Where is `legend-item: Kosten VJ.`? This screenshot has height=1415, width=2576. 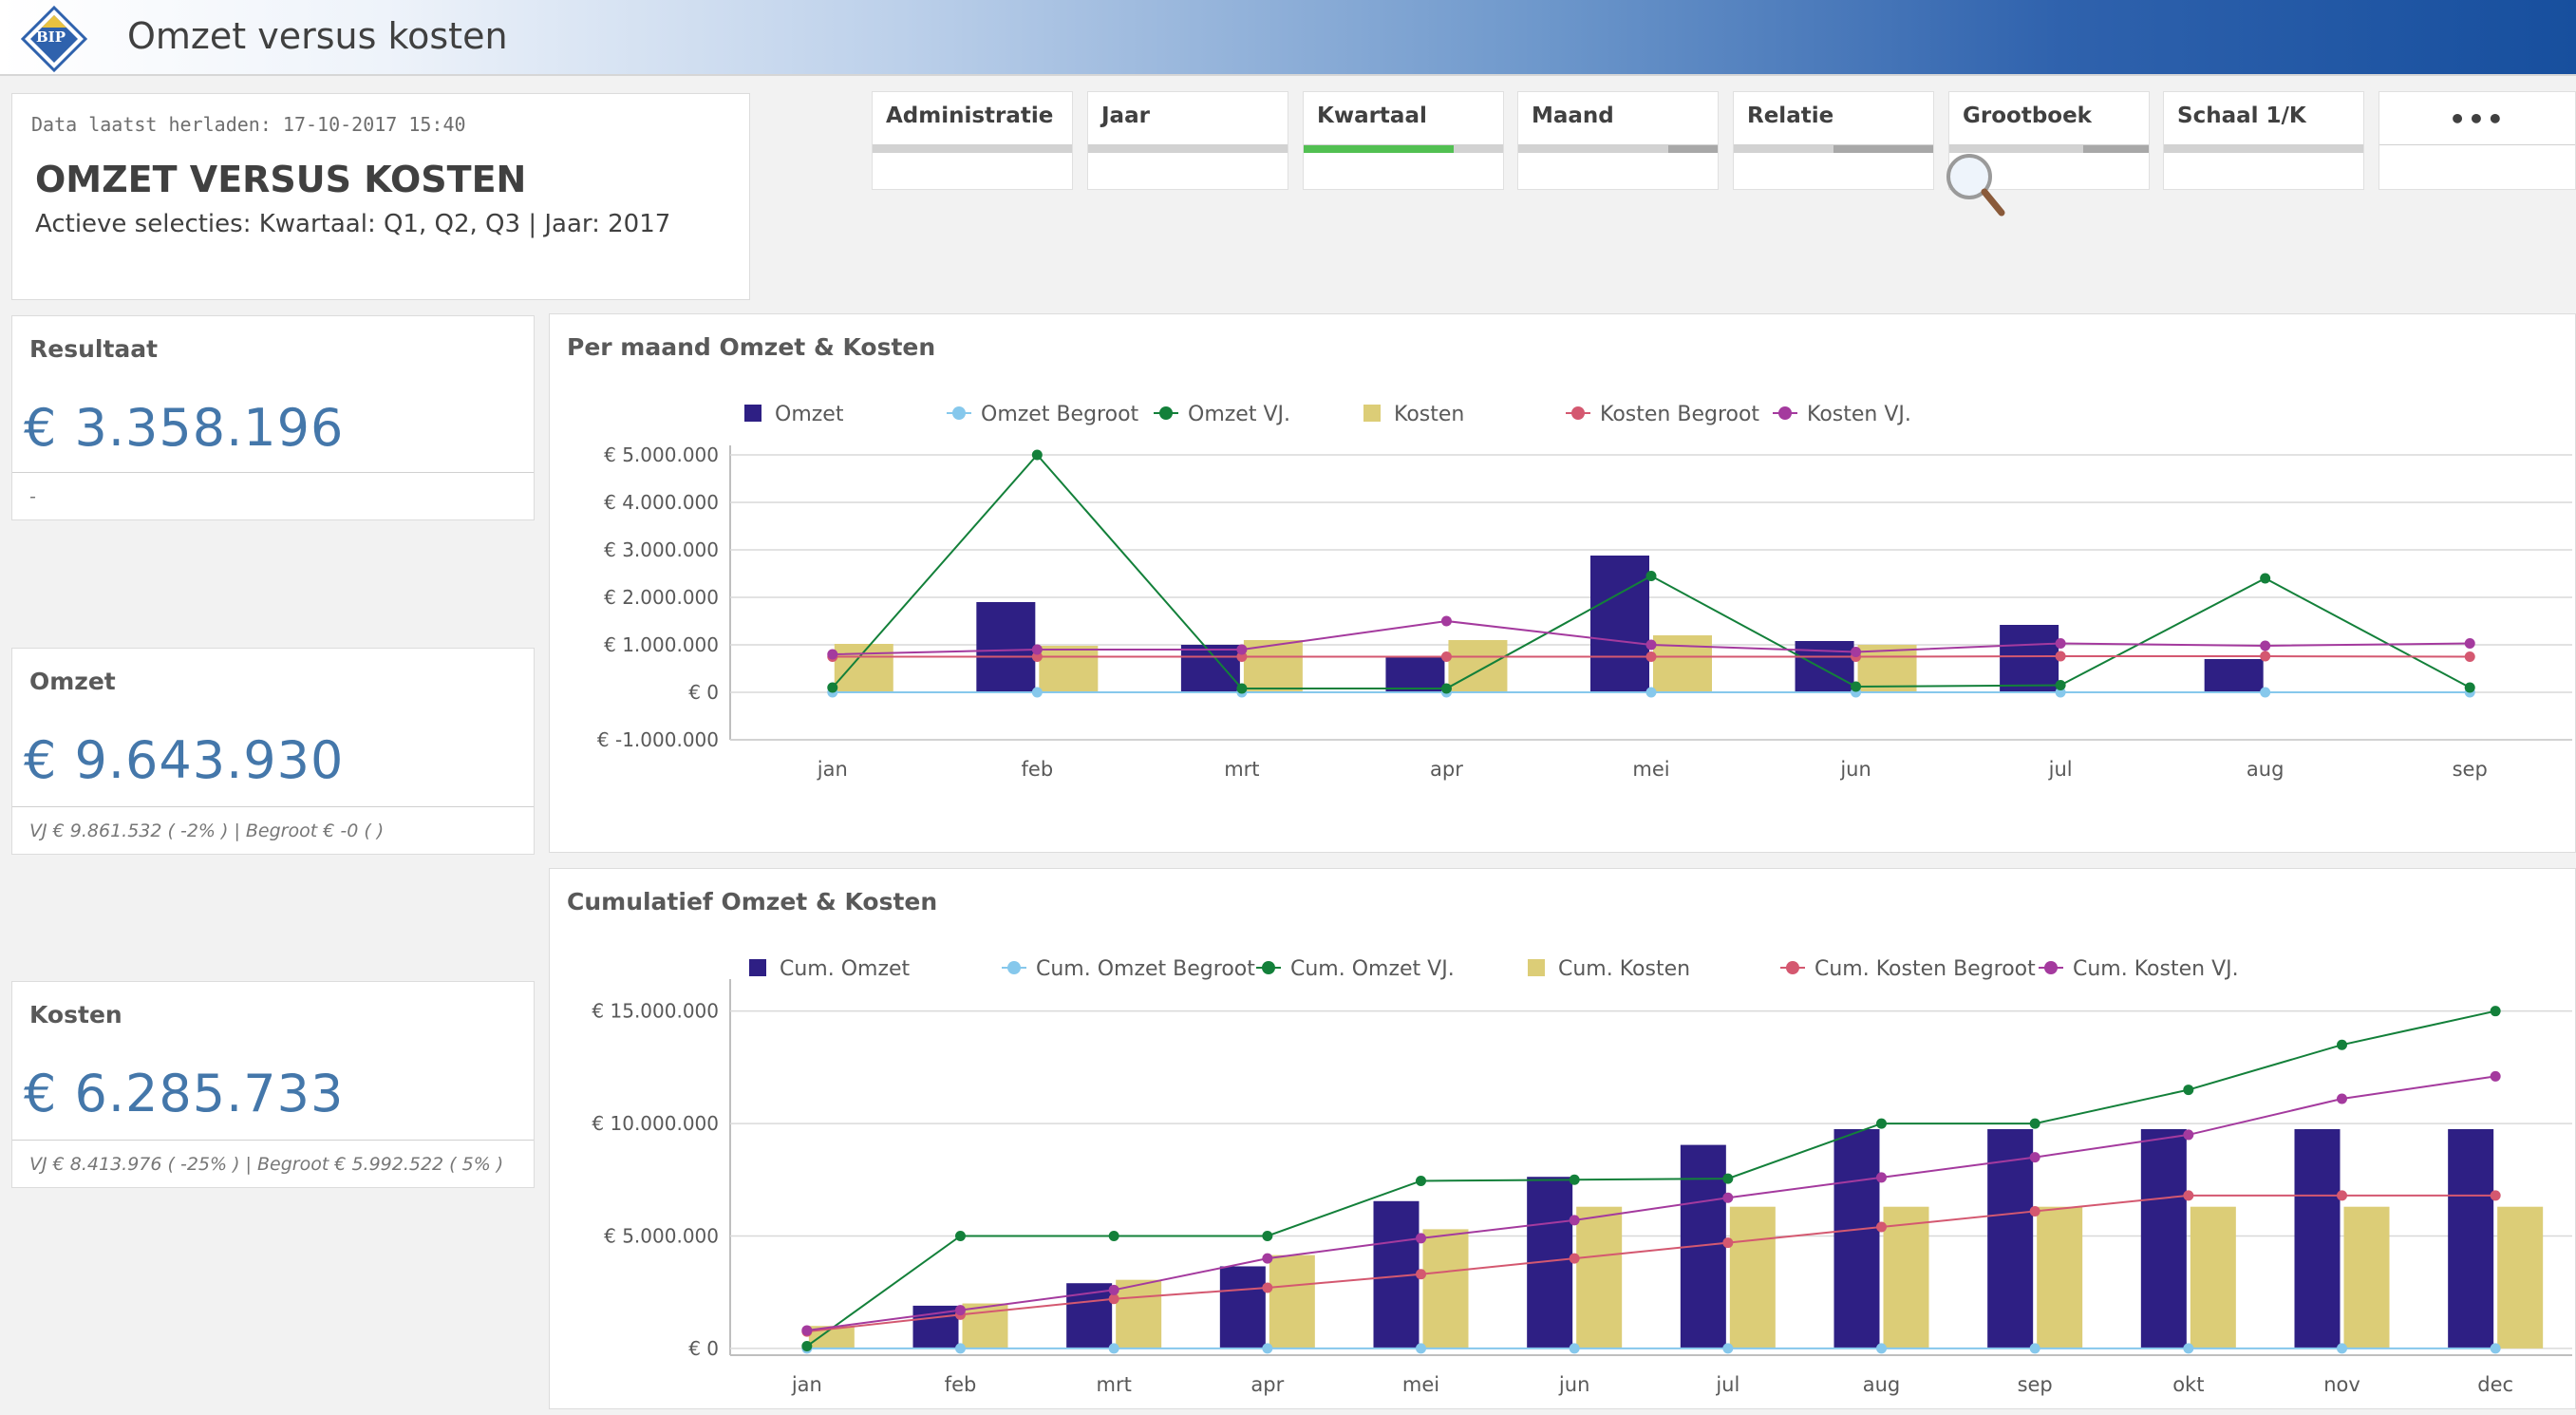 legend-item: Kosten VJ. is located at coordinates (1842, 414).